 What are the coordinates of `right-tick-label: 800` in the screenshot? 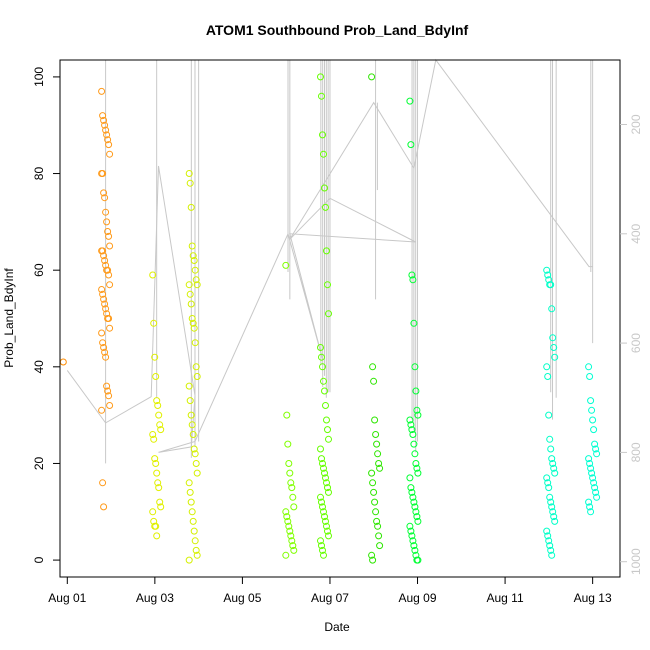 It's located at (636, 452).